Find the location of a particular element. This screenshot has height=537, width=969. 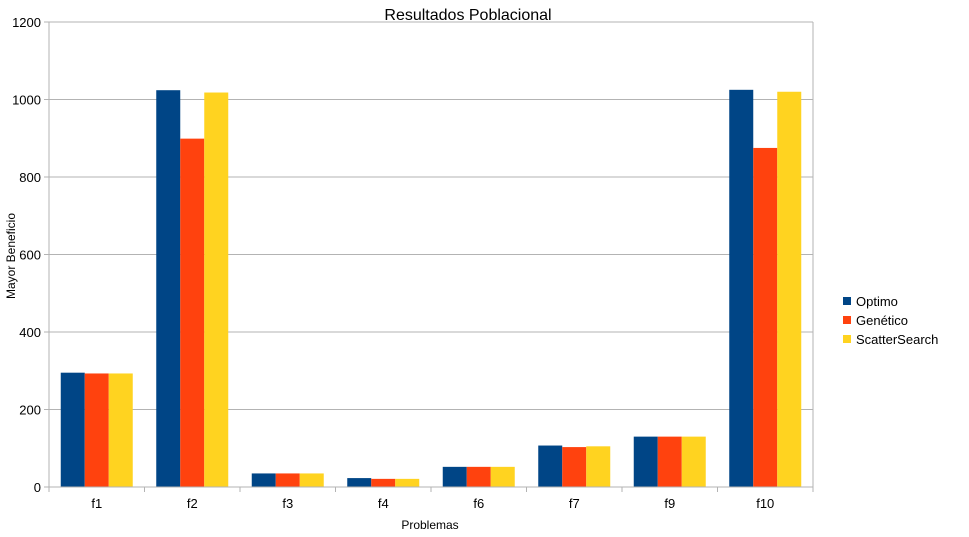

bar-gen-tico-f9 is located at coordinates (669, 461).